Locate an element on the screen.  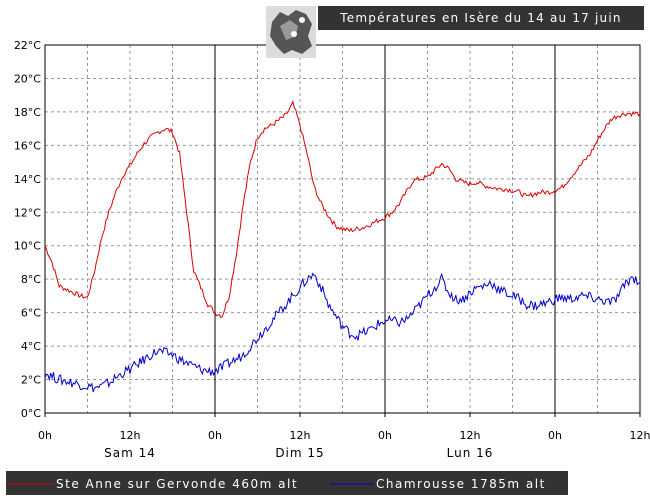
y-tick-label: 20°C is located at coordinates (27, 78).